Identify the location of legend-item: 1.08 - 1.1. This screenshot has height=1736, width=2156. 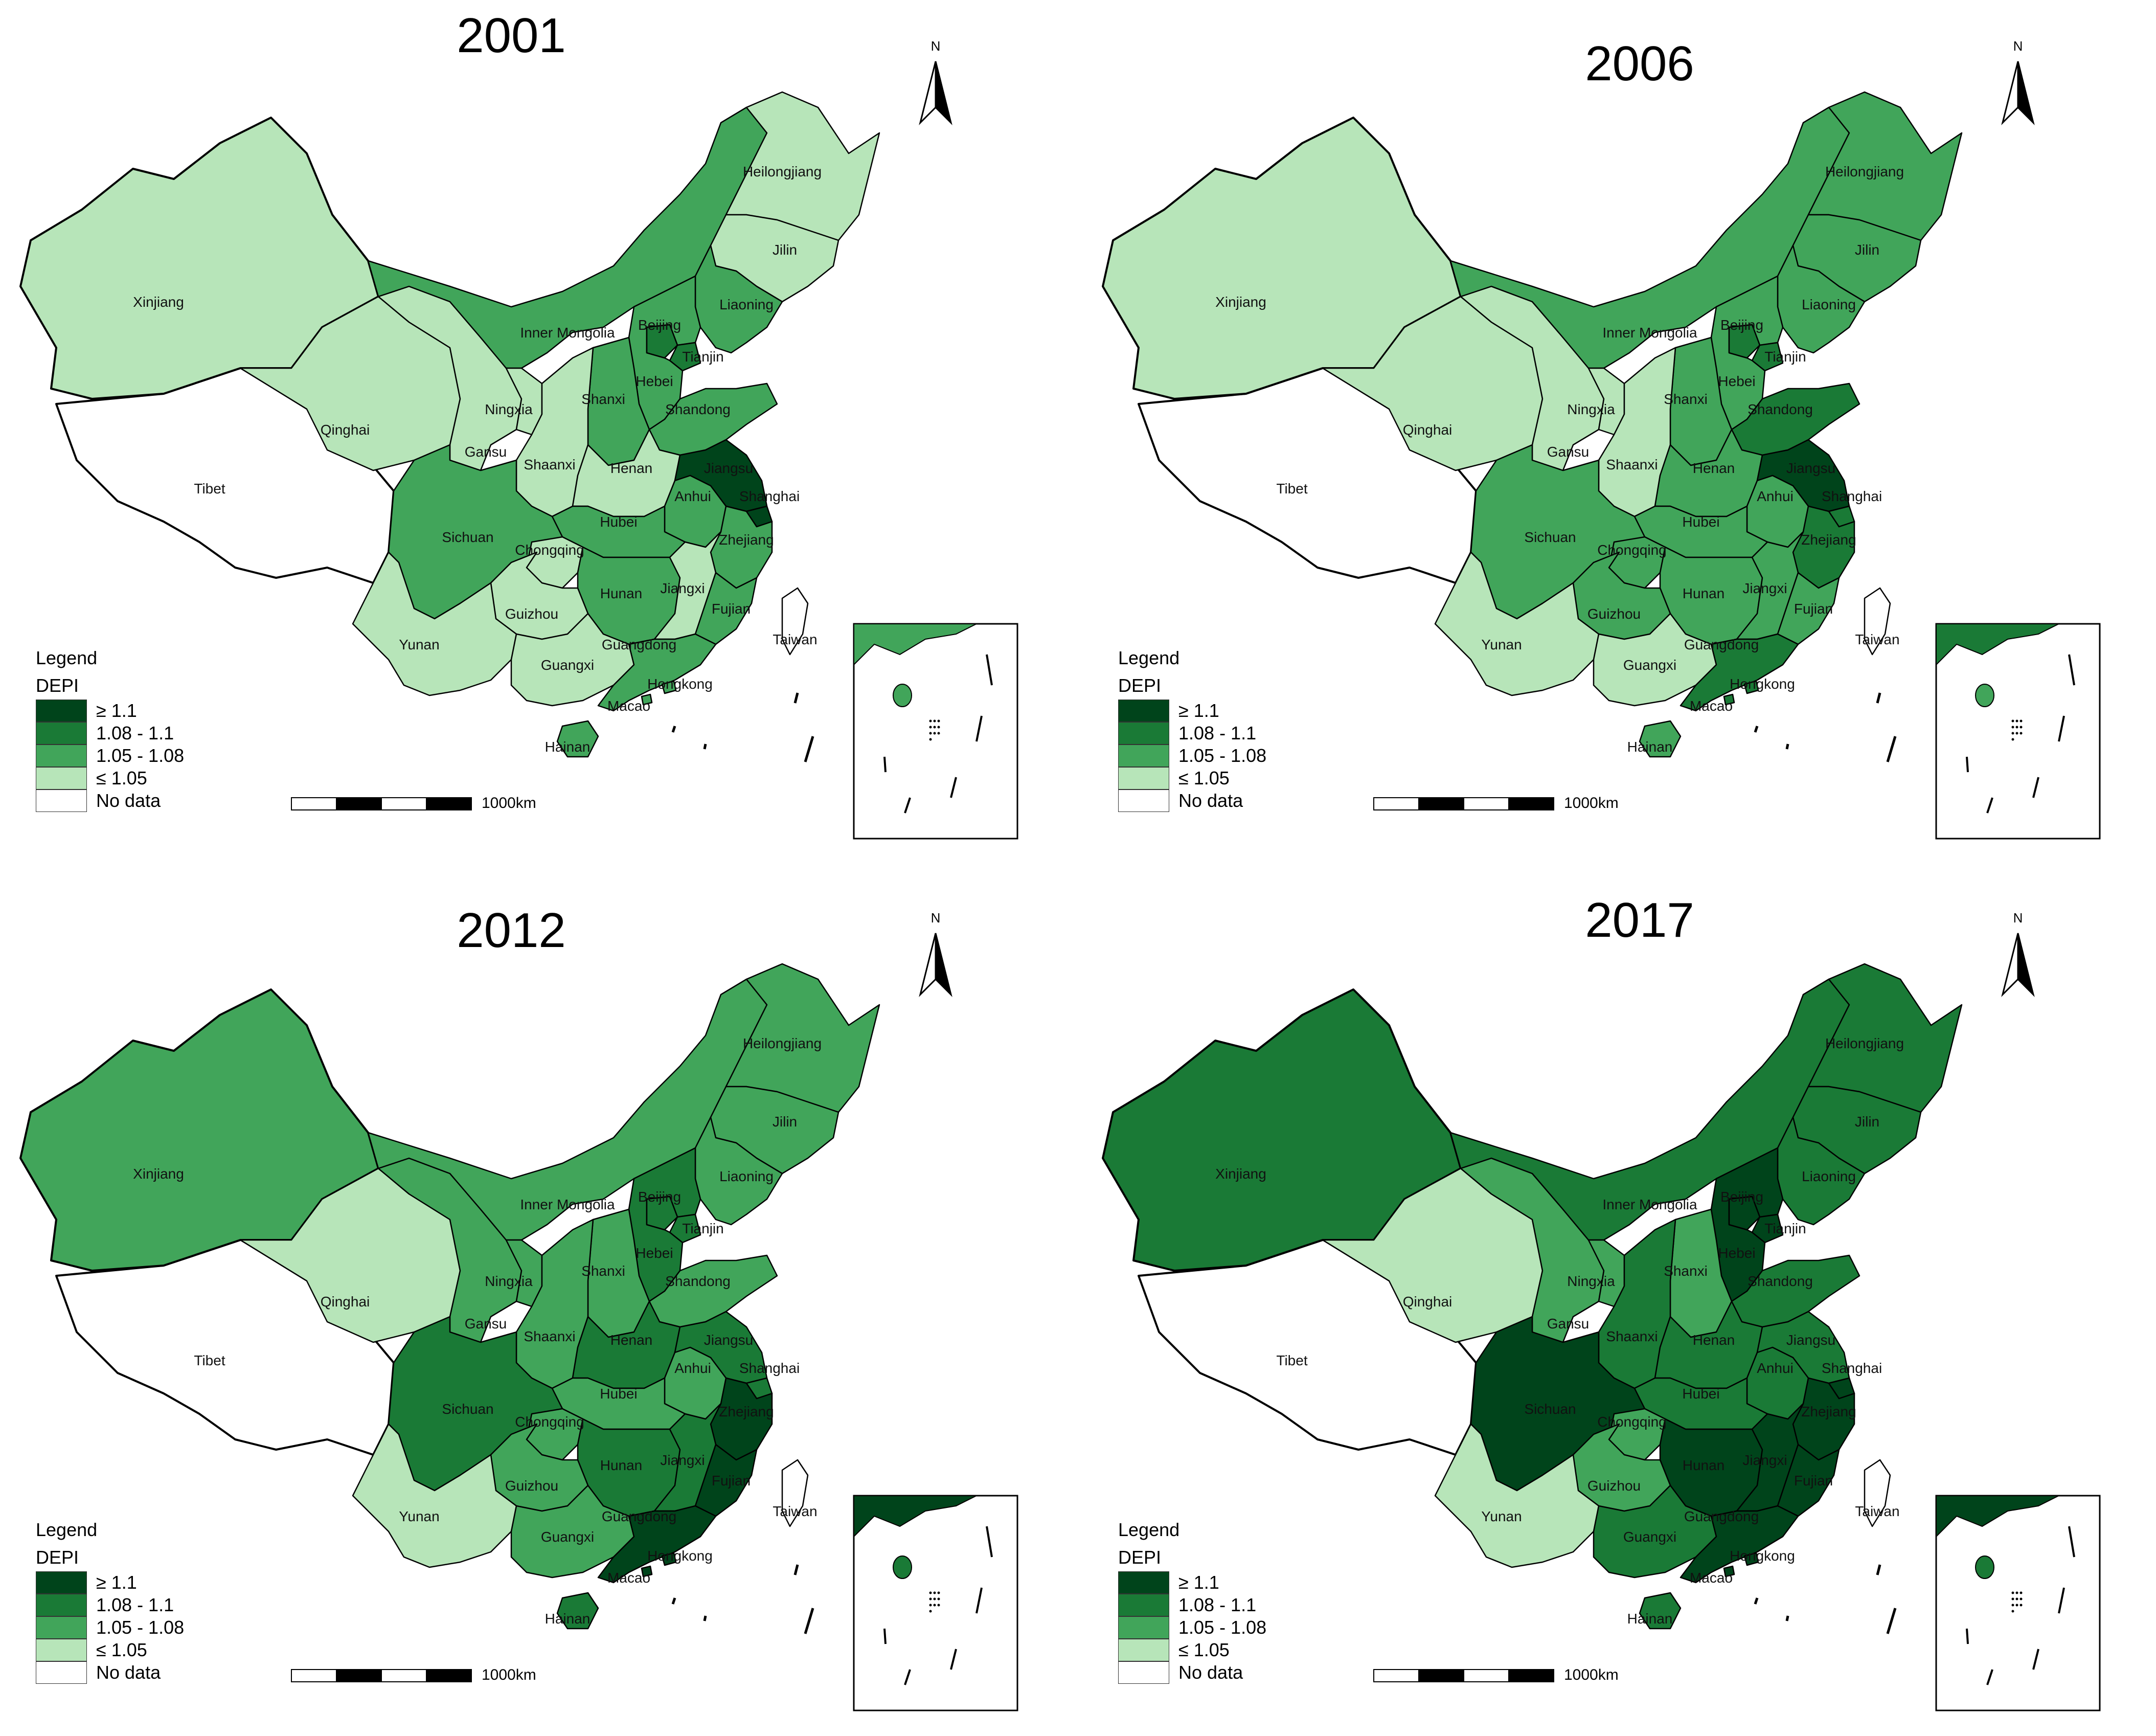
(110, 1605).